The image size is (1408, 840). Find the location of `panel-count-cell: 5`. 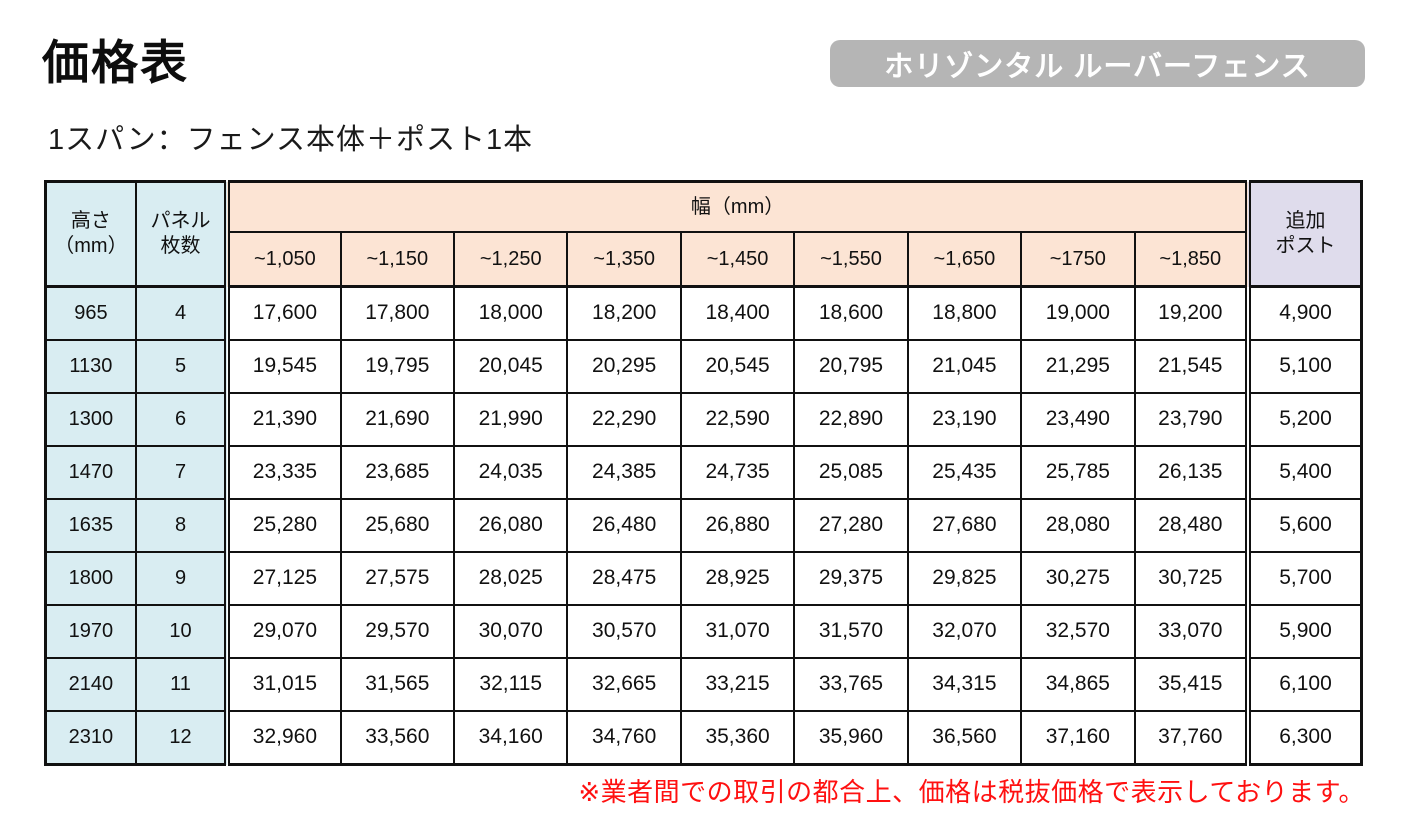

panel-count-cell: 5 is located at coordinates (181, 366).